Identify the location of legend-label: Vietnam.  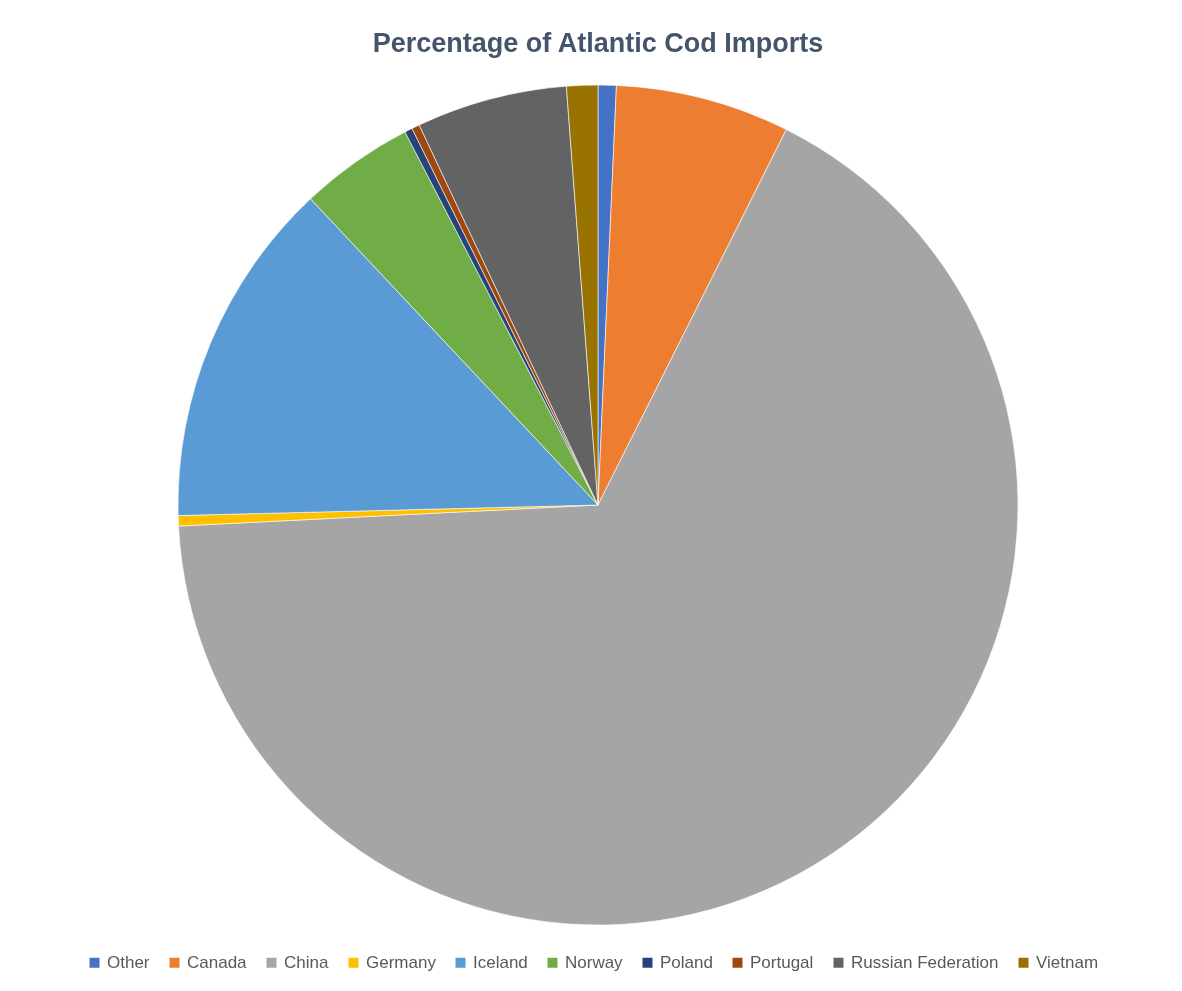
(1067, 962).